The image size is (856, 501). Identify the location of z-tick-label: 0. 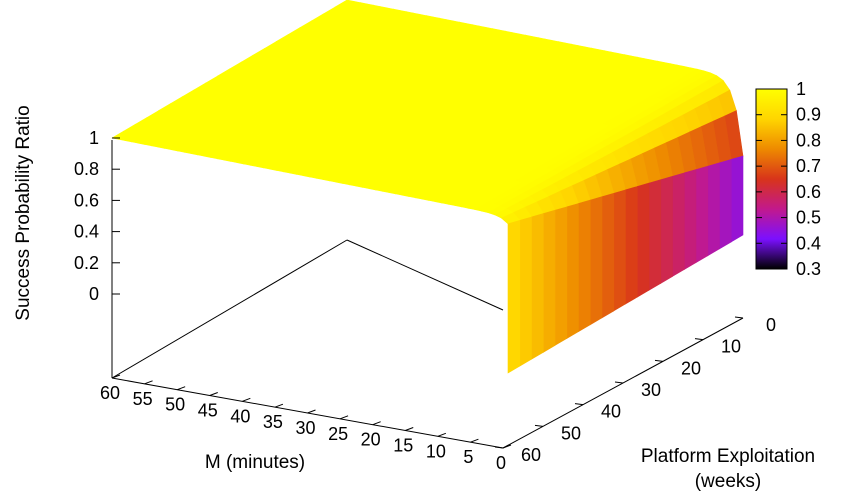
(94, 294).